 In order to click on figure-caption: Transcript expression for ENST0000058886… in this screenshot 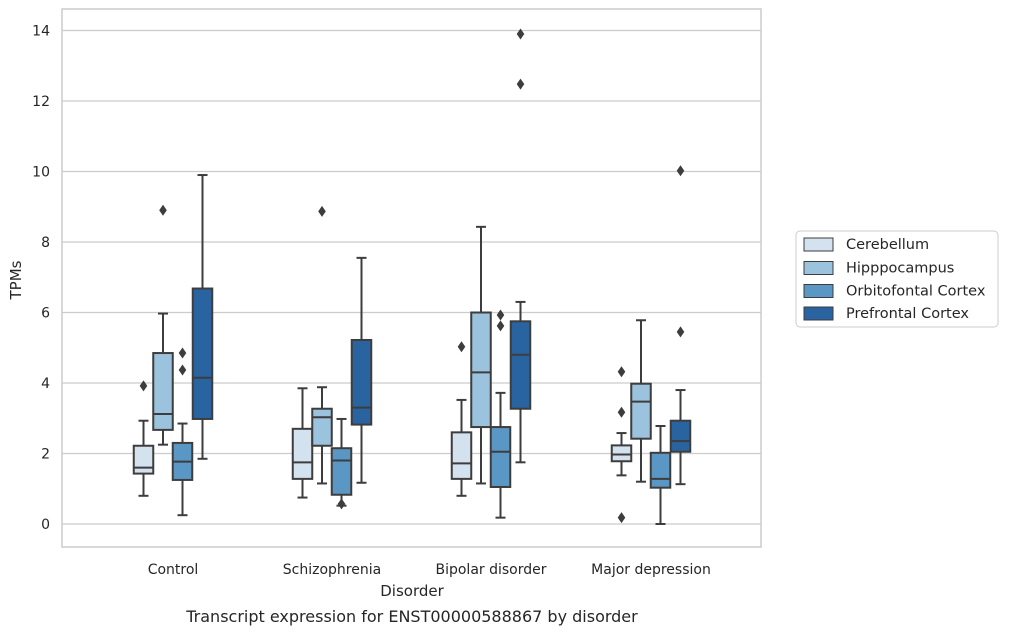, I will do `click(411, 616)`.